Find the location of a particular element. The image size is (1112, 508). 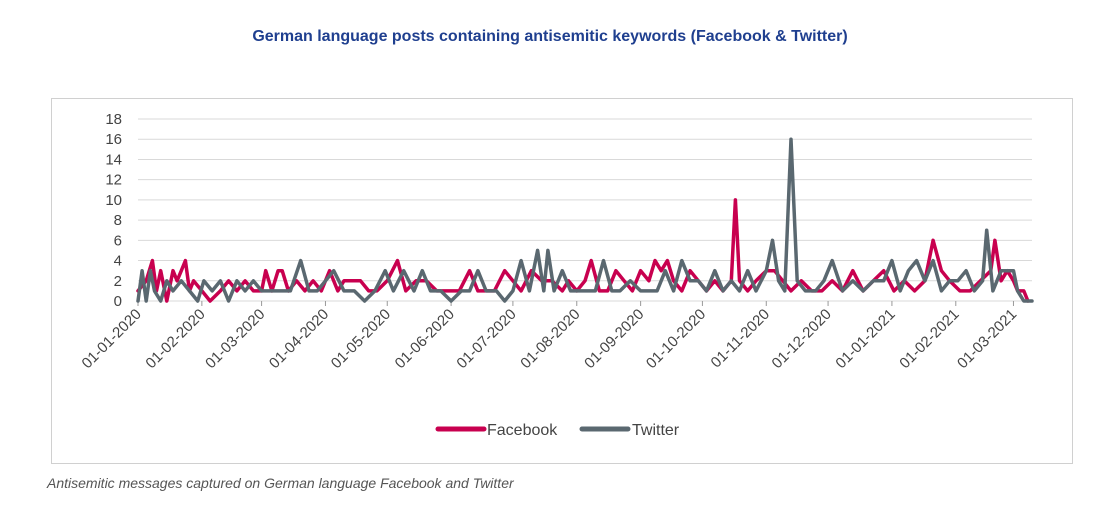

legend-label-twitter: Twitter is located at coordinates (656, 430).